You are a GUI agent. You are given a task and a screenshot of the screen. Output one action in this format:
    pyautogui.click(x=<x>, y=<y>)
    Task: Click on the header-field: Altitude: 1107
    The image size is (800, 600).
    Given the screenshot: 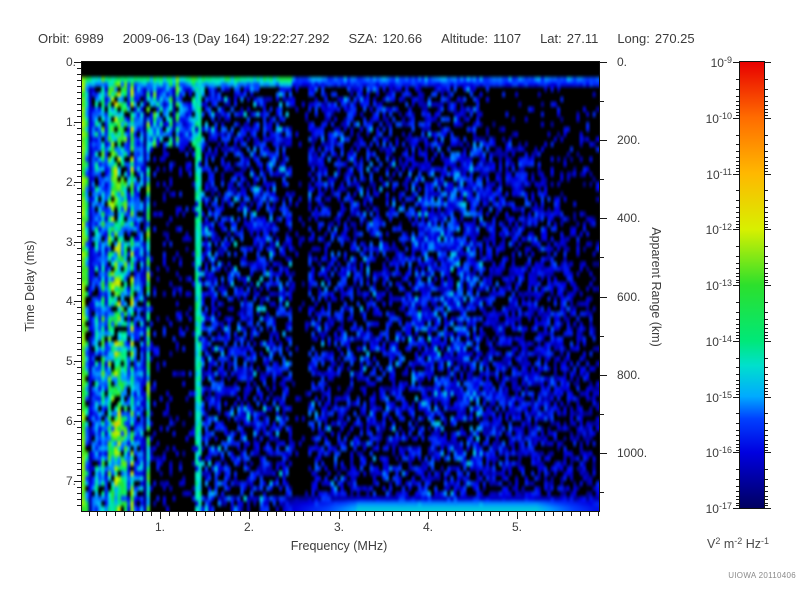 What is the action you would take?
    pyautogui.click(x=481, y=38)
    